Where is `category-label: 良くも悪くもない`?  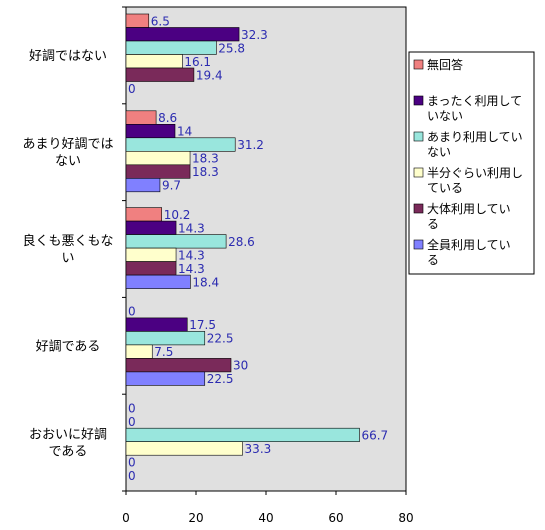 category-label: 良くも悪くもない is located at coordinates (67, 249).